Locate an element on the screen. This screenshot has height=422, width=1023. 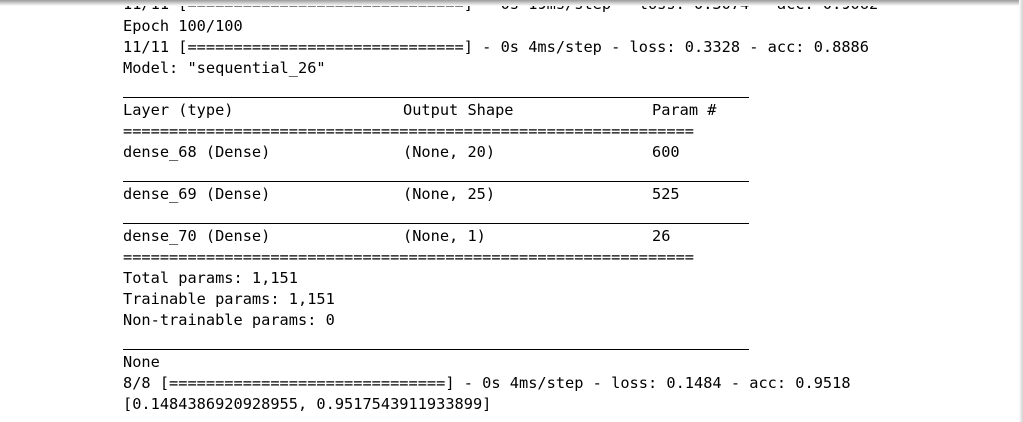
table-row-shape: (None, 1) is located at coordinates (444, 236).